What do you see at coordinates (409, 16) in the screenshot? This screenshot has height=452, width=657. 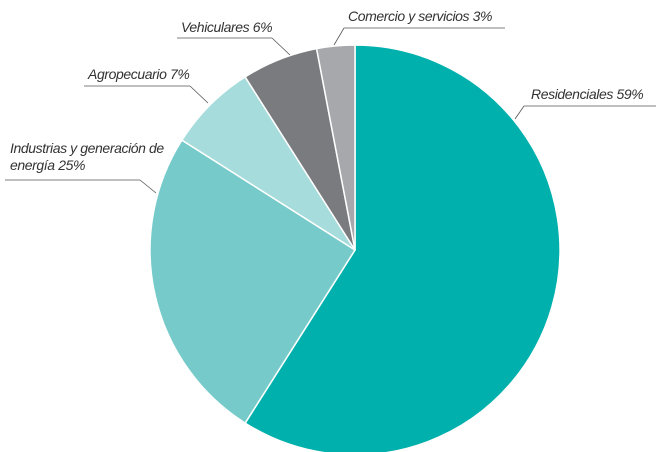 I see `slice-name: Comercio y servicios` at bounding box center [409, 16].